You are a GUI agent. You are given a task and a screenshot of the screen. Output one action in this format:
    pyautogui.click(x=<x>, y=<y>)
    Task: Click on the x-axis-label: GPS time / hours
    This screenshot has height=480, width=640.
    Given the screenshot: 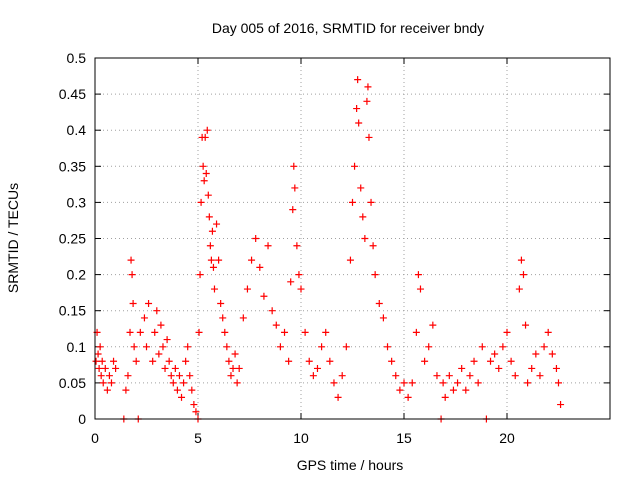 What is the action you would take?
    pyautogui.click(x=350, y=465)
    